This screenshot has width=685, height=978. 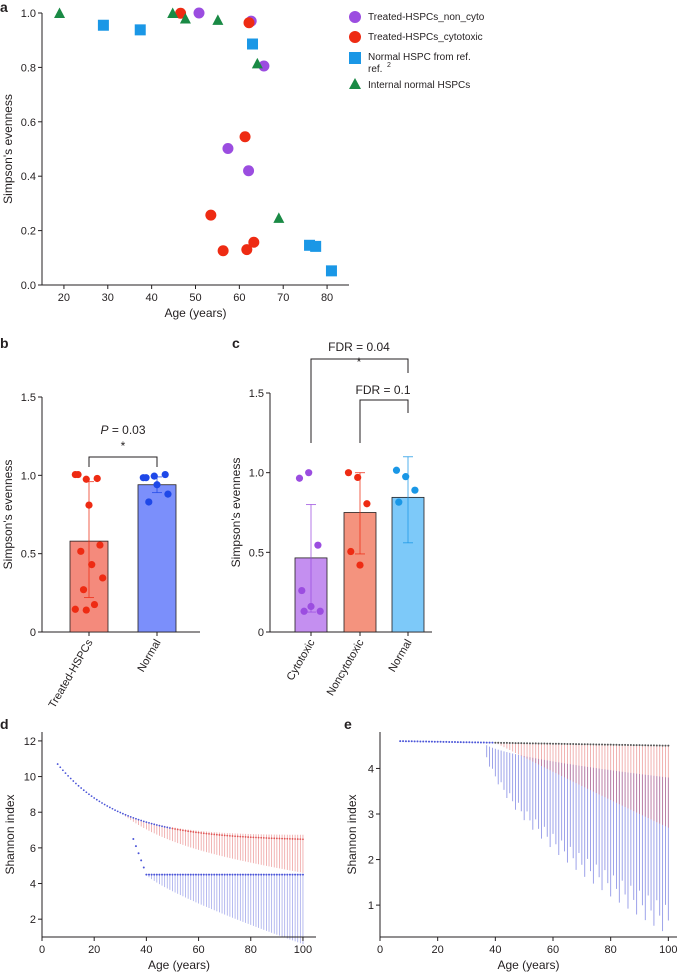 What do you see at coordinates (346, 667) in the screenshot?
I see `panel-c-category-label: Noncytotoxic` at bounding box center [346, 667].